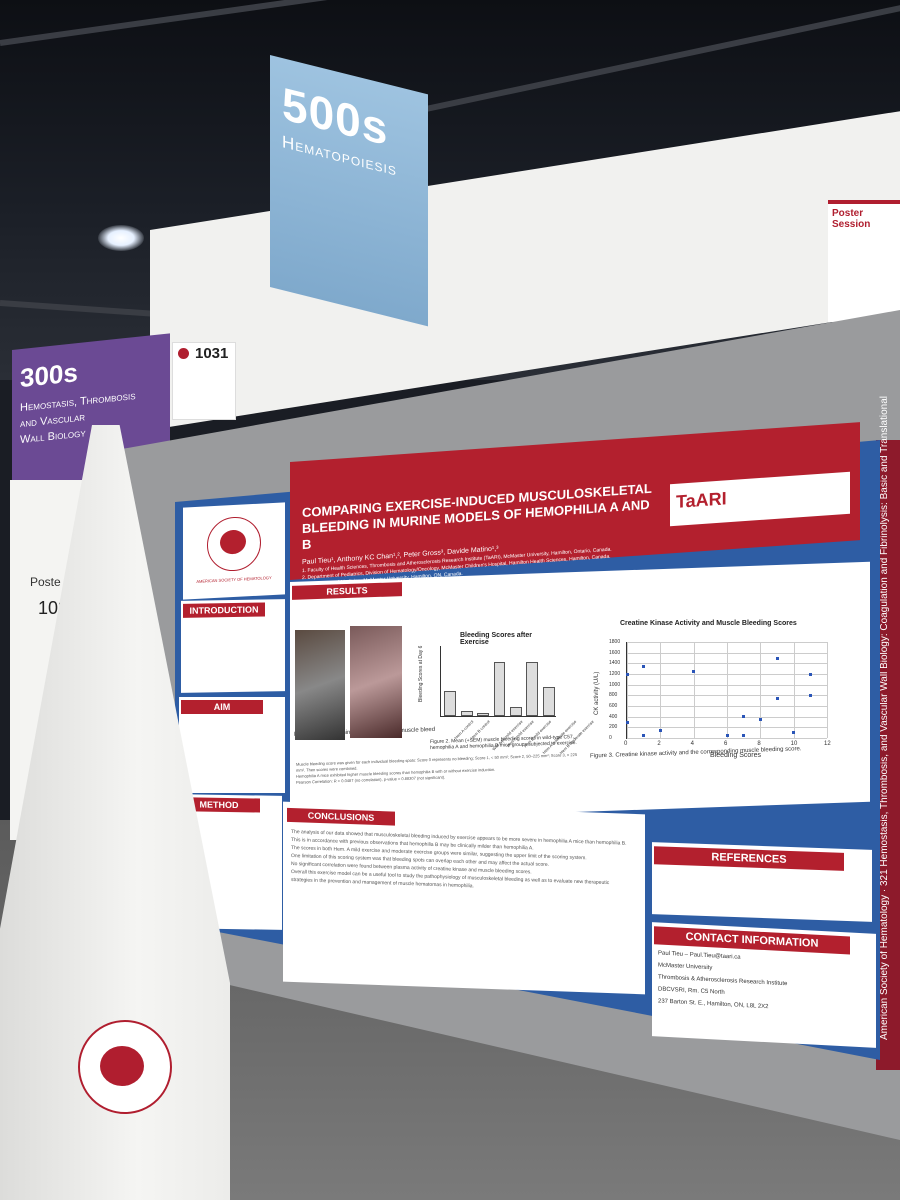 This screenshot has width=900, height=1200. Describe the element at coordinates (615, 674) in the screenshot. I see `y-tick-label: 1200` at that location.